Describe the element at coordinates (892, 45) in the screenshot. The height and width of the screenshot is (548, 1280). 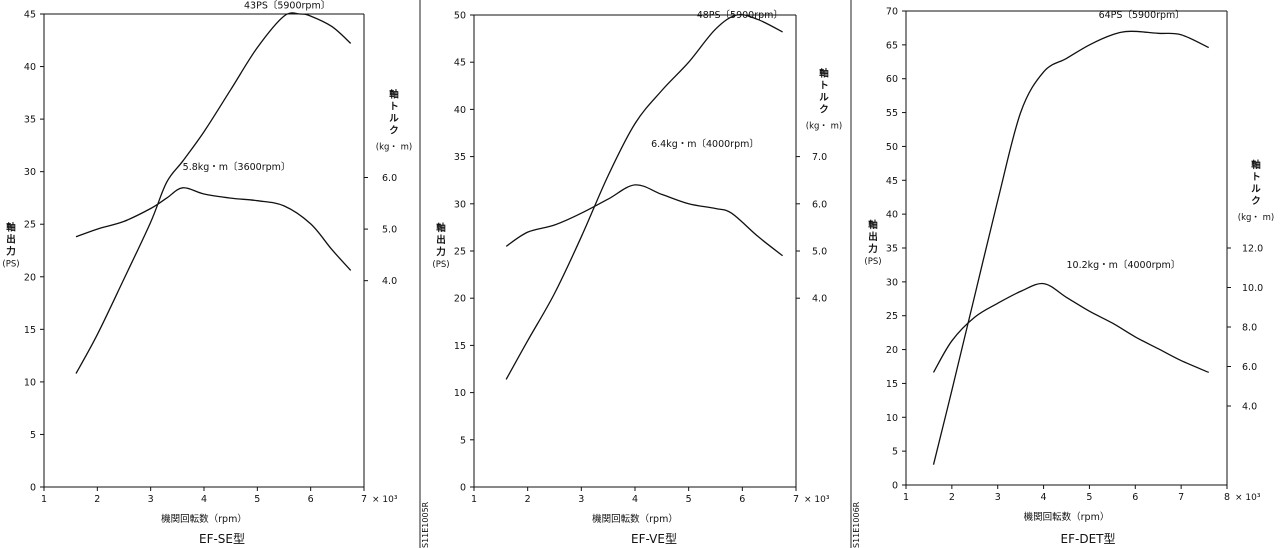
I see `y-tick-label-left: 65` at that location.